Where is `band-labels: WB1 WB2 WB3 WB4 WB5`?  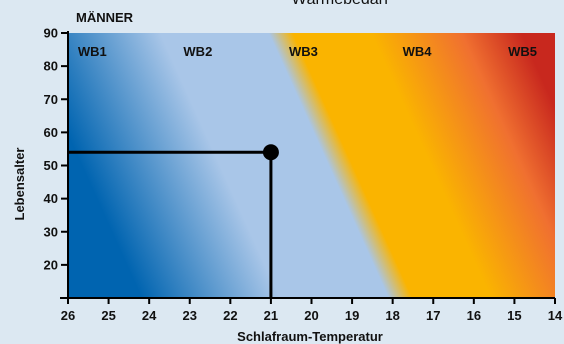
band-labels: WB1 WB2 WB3 WB4 WB5 is located at coordinates (307, 51).